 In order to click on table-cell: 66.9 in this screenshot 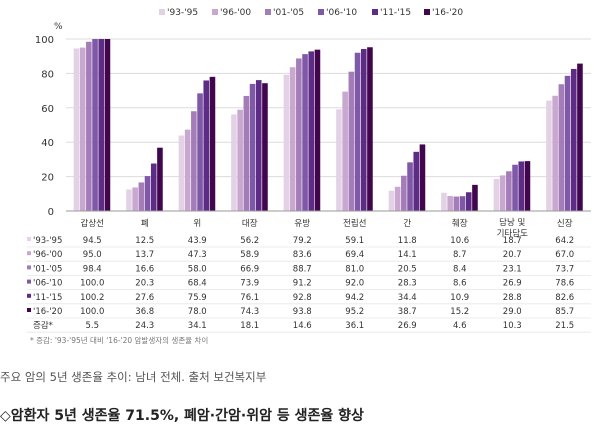, I will do `click(249, 269)`.